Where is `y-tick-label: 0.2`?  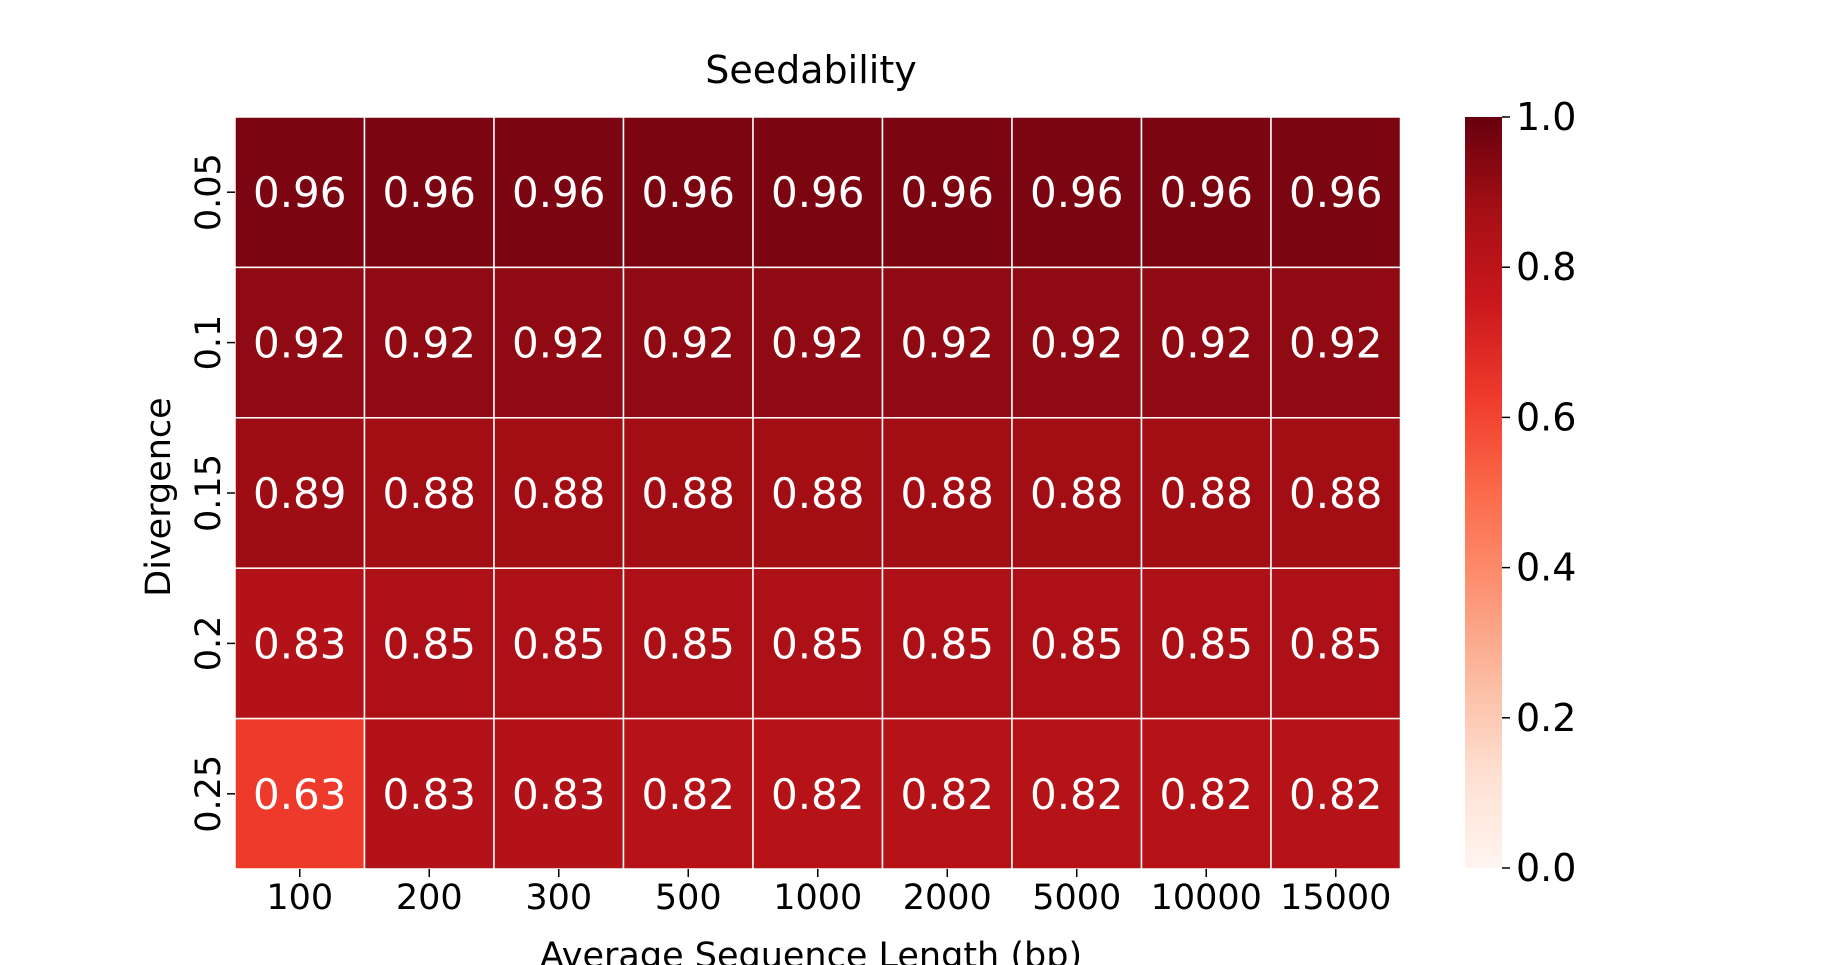 y-tick-label: 0.2 is located at coordinates (209, 644).